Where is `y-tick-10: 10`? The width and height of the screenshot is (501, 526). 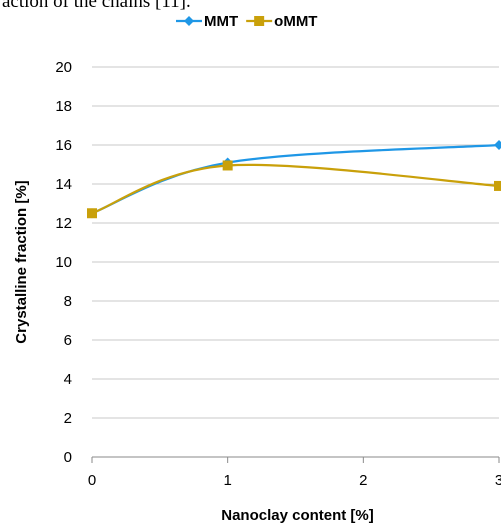
y-tick-10: 10 is located at coordinates (63, 262).